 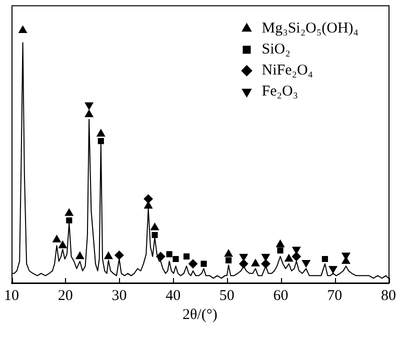 I want to click on x-axis-title: 2θ/(°), so click(x=200, y=315).